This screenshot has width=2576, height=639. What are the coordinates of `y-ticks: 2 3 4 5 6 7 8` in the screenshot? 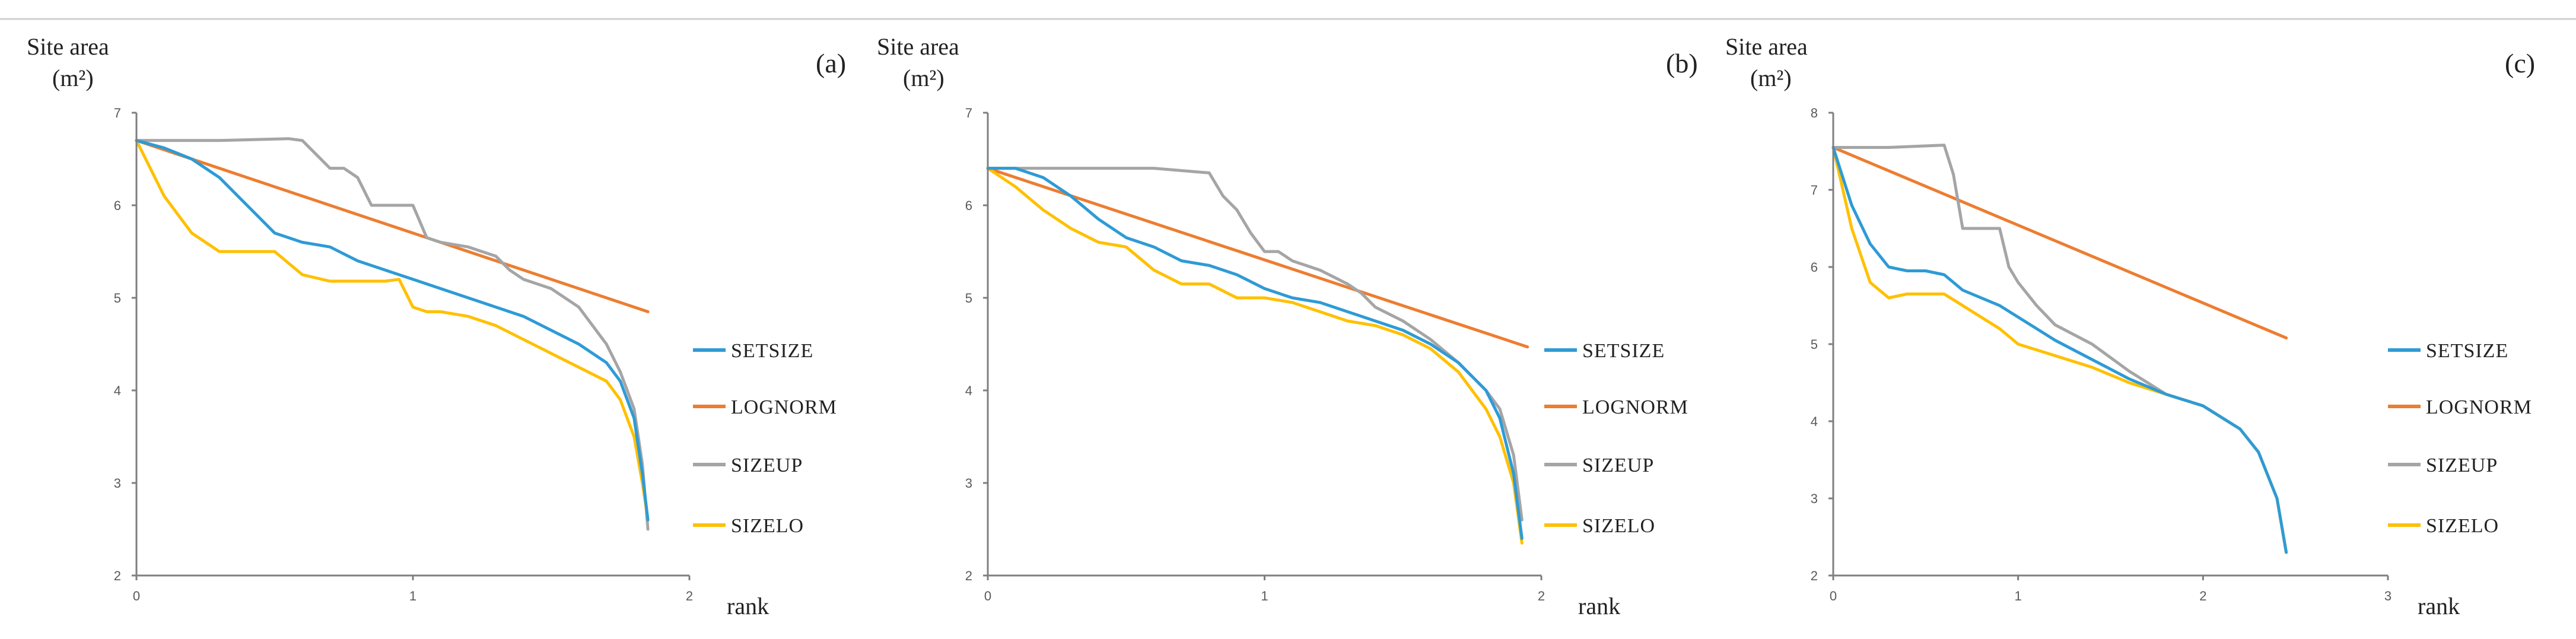 It's located at (1822, 344).